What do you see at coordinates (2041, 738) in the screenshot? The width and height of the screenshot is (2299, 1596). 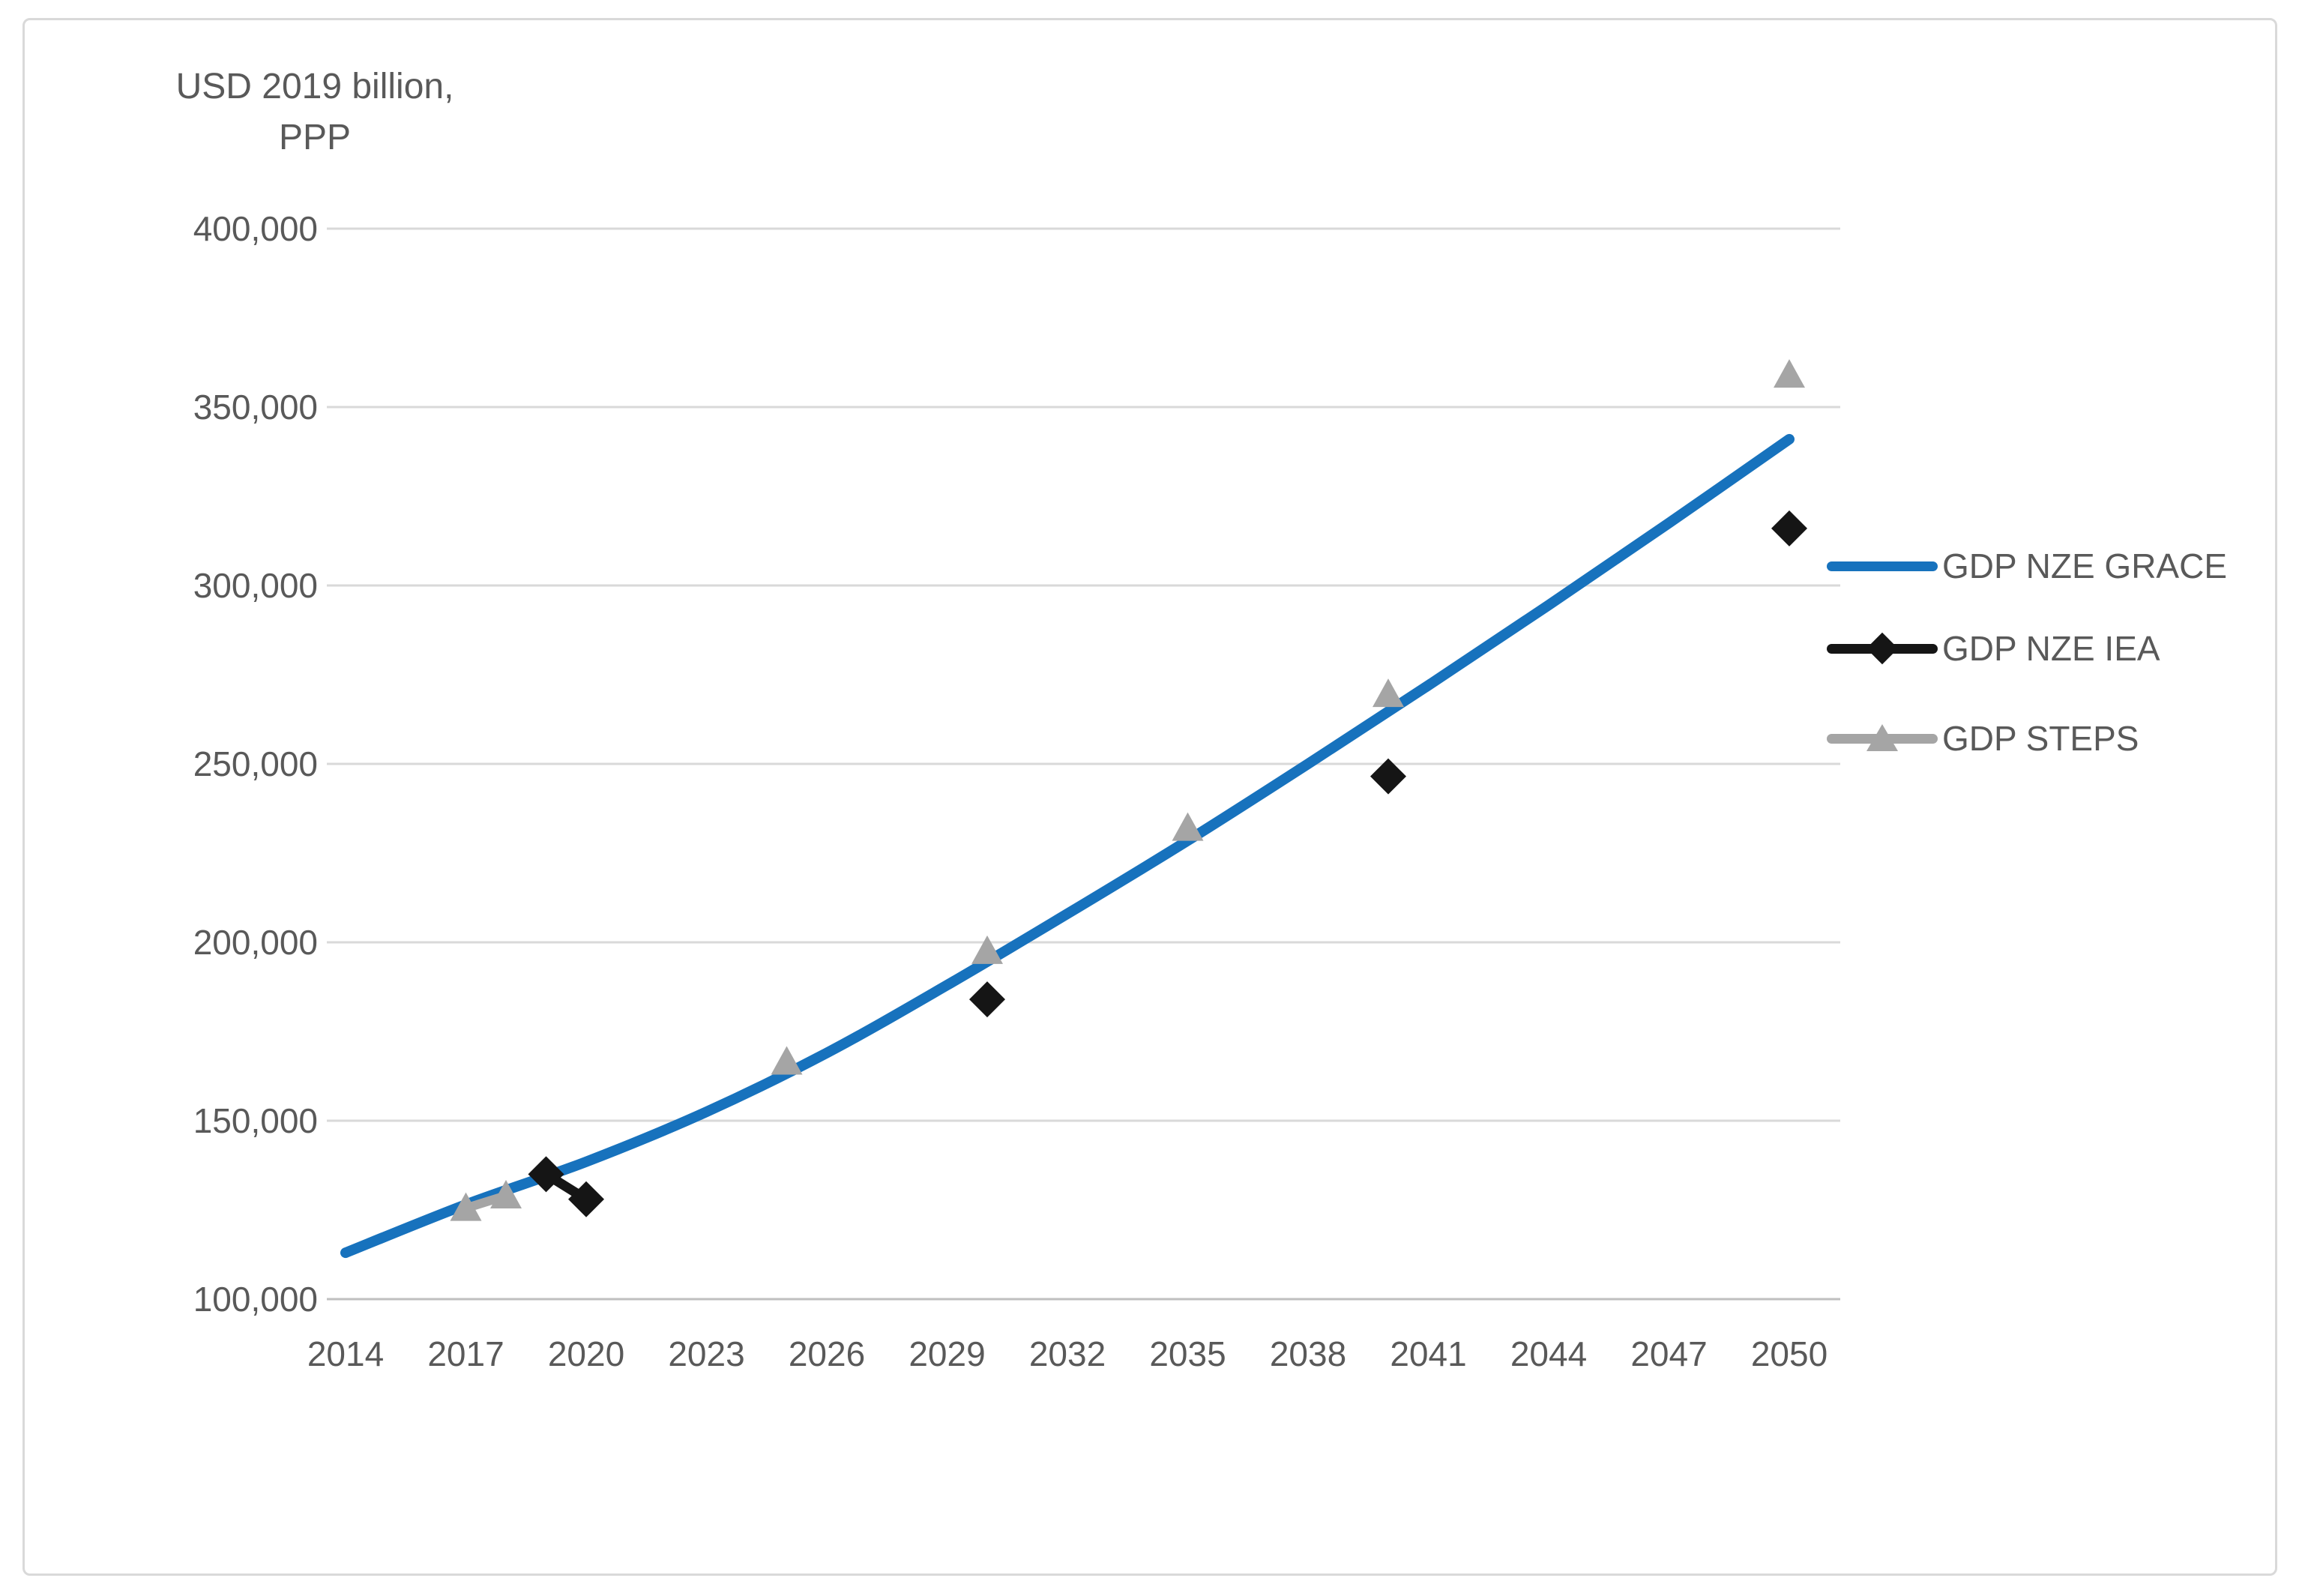 I see `legend-label-steps: GDP STEPS` at bounding box center [2041, 738].